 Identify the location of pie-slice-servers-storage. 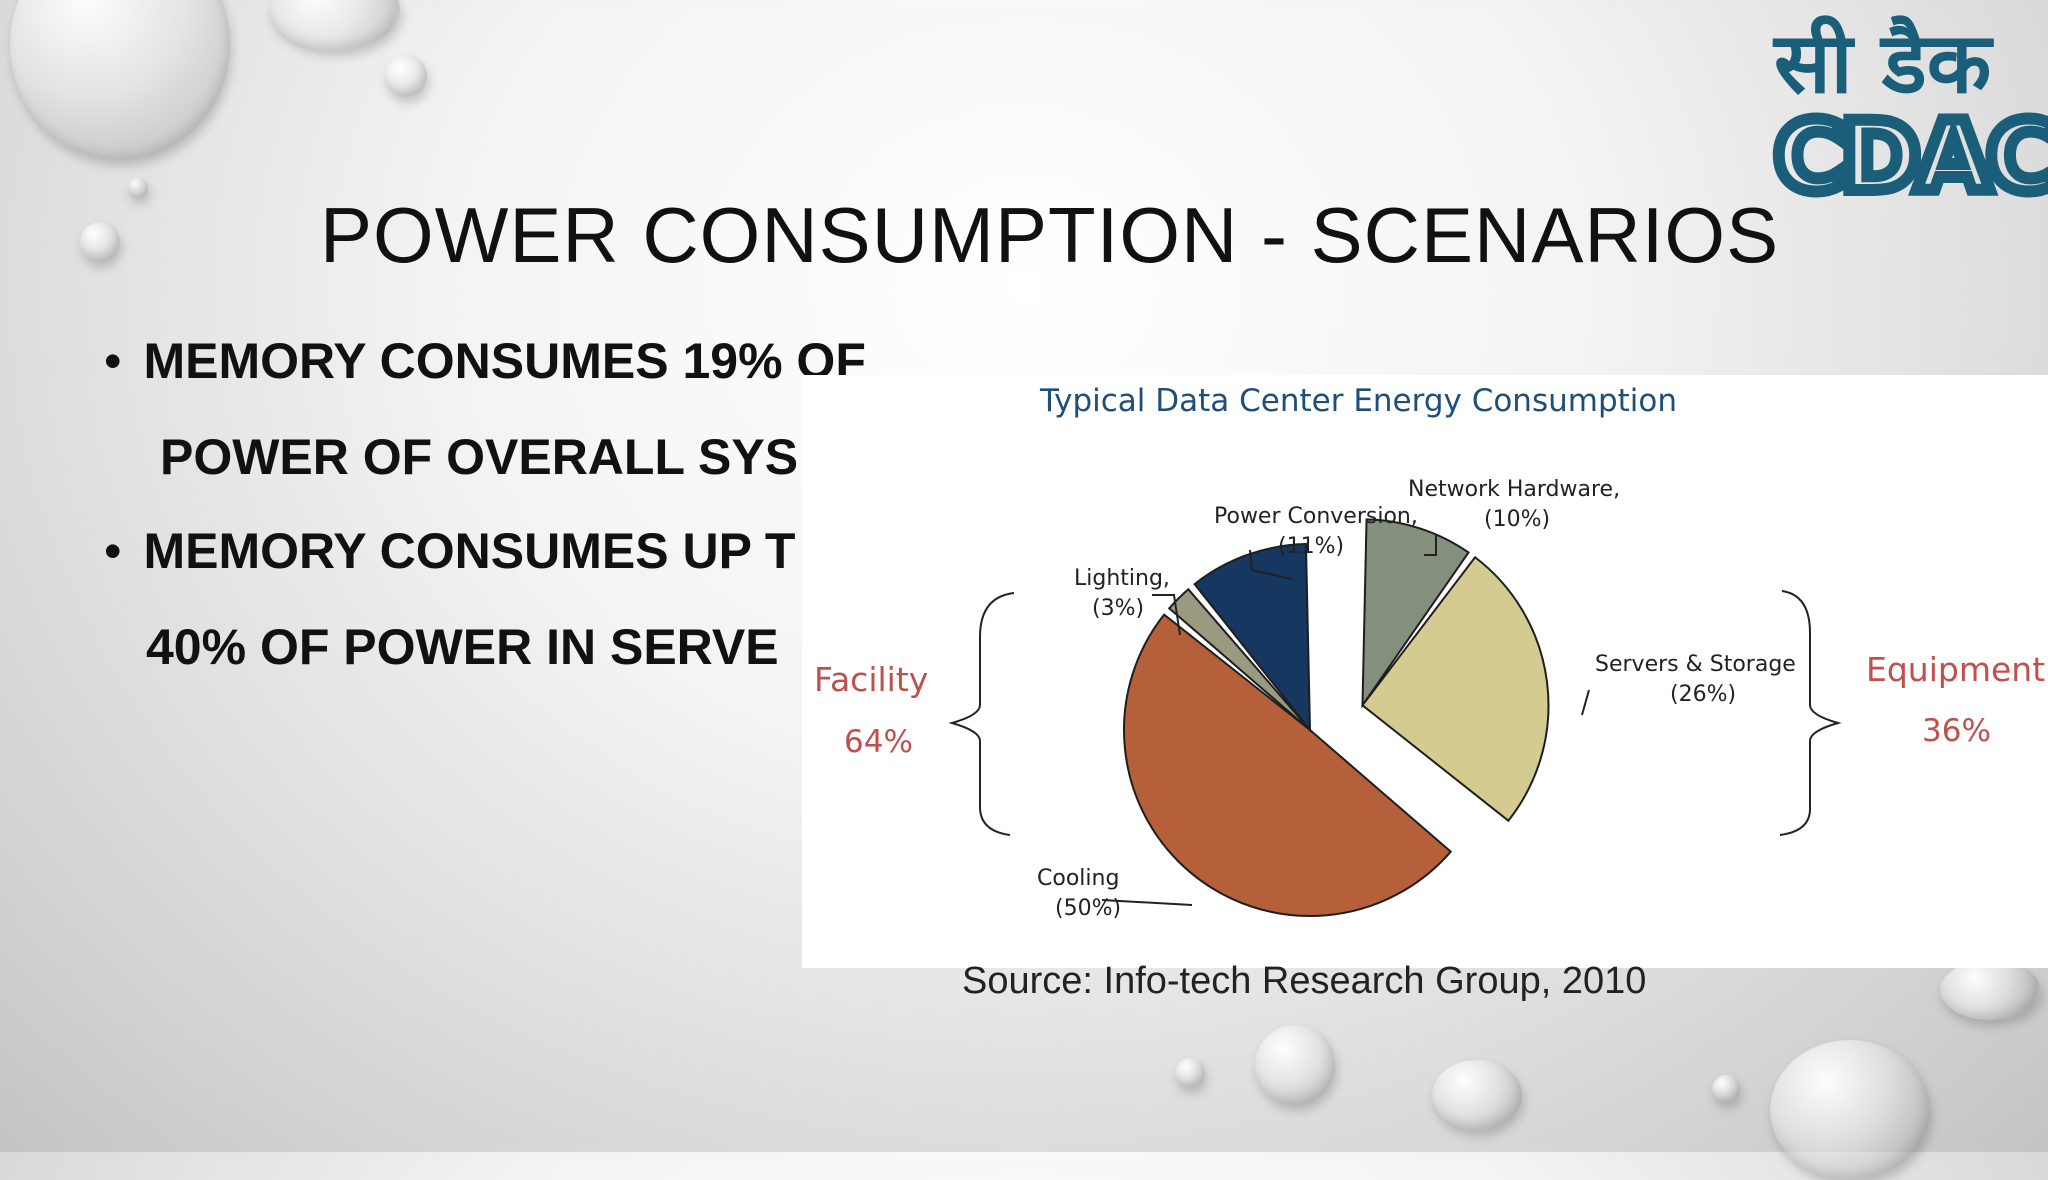
(1455, 689).